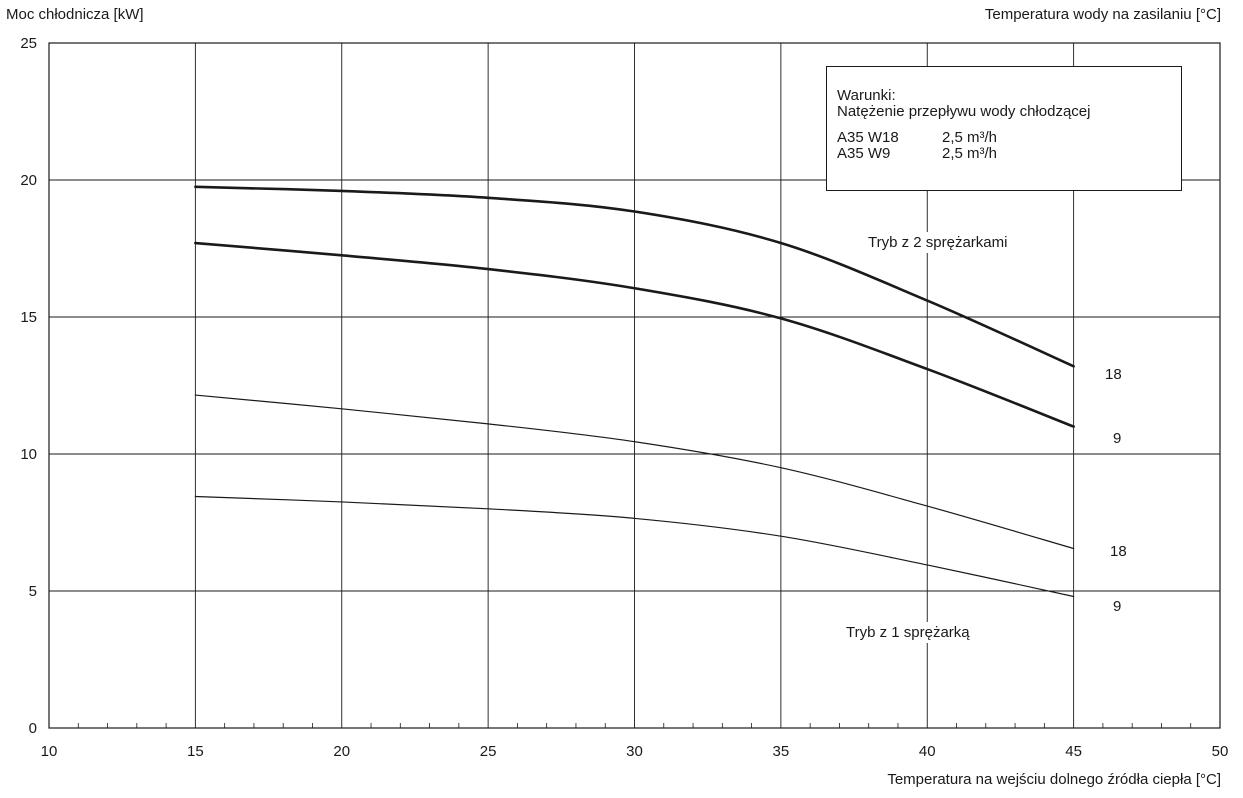 The image size is (1243, 798). What do you see at coordinates (1117, 606) in the screenshot?
I see `series-label-1-9: 9` at bounding box center [1117, 606].